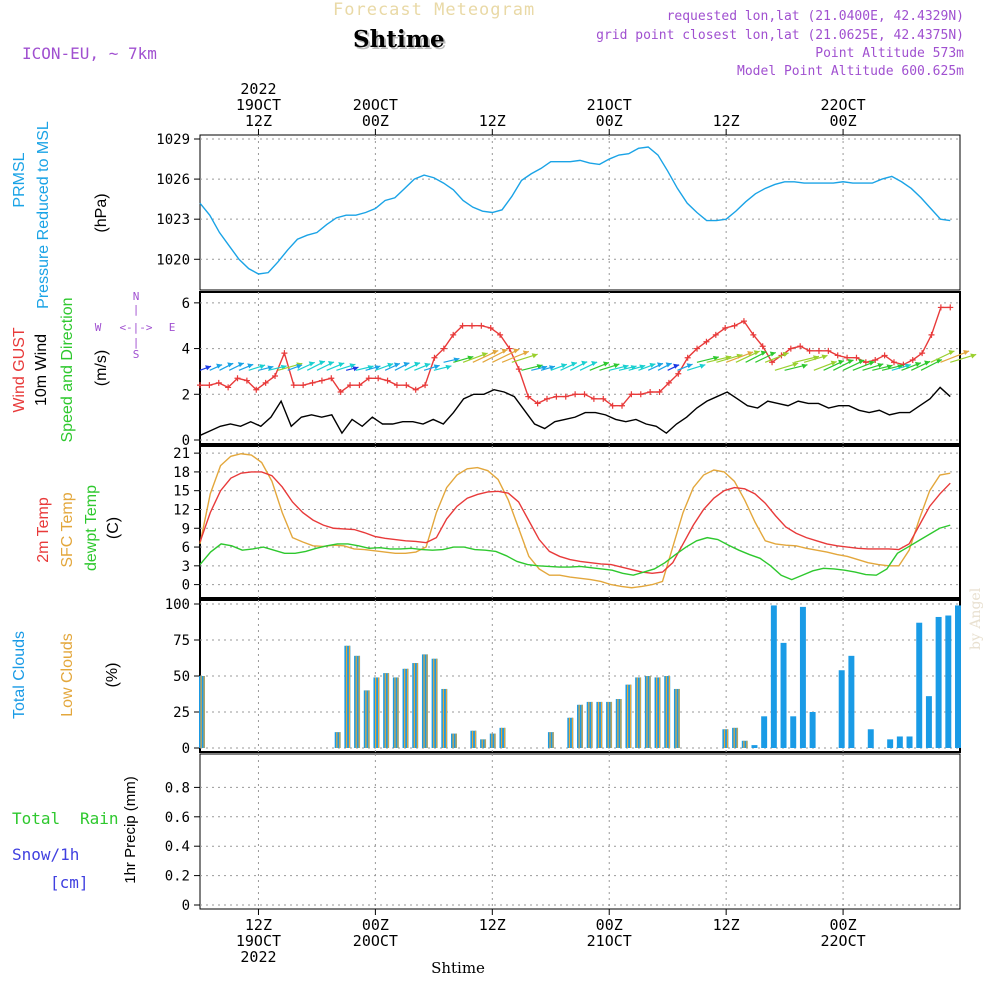 This screenshot has height=1000, width=1000. I want to click on y-tick-label: 0, so click(186, 906).